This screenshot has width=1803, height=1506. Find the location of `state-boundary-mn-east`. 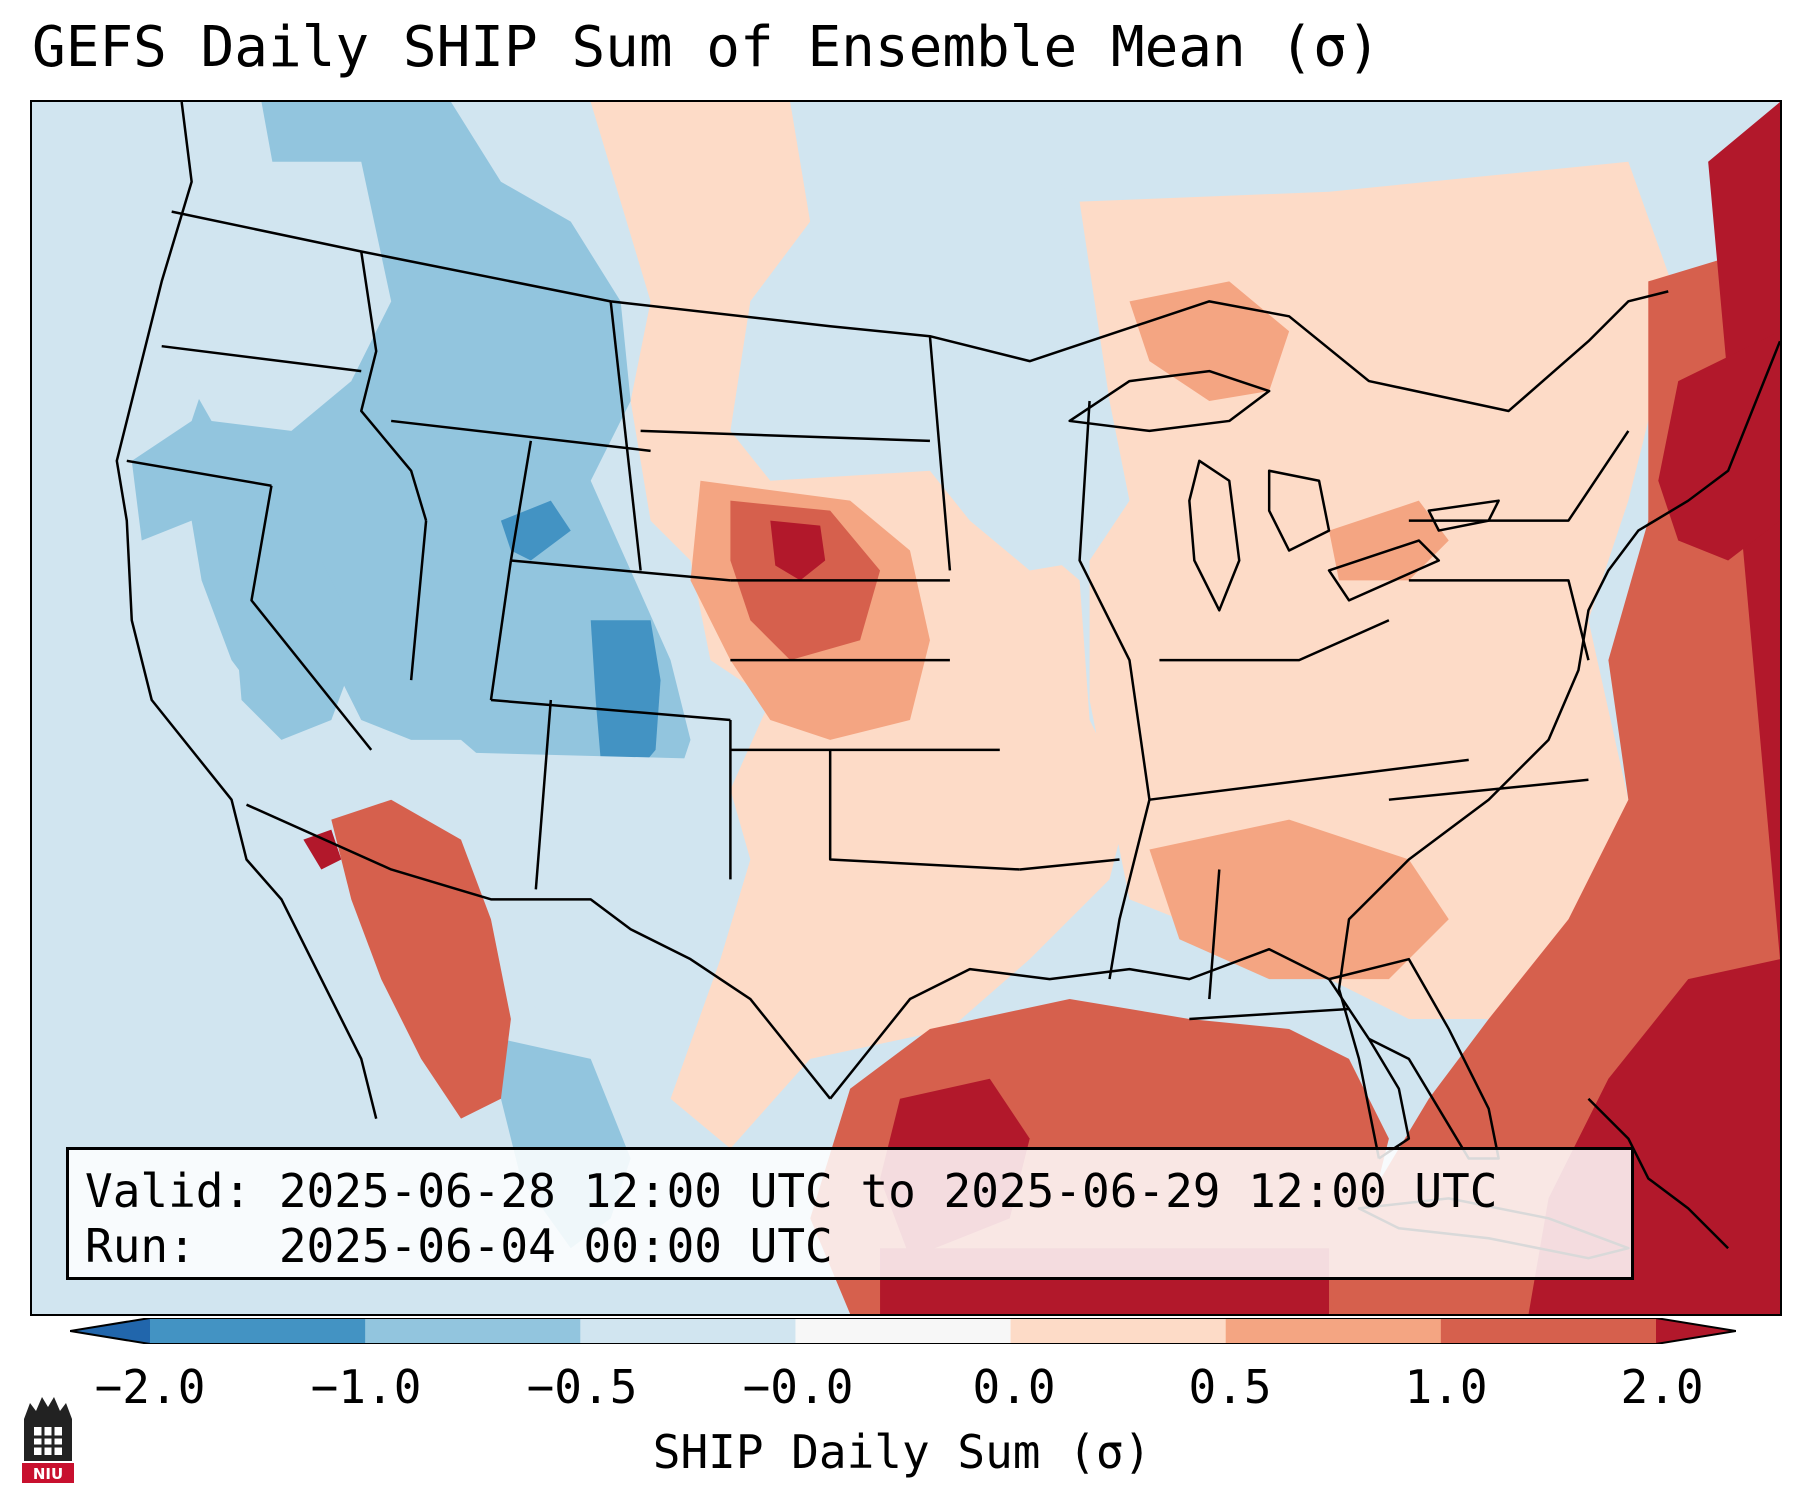

state-boundary-mn-east is located at coordinates (940, 453).